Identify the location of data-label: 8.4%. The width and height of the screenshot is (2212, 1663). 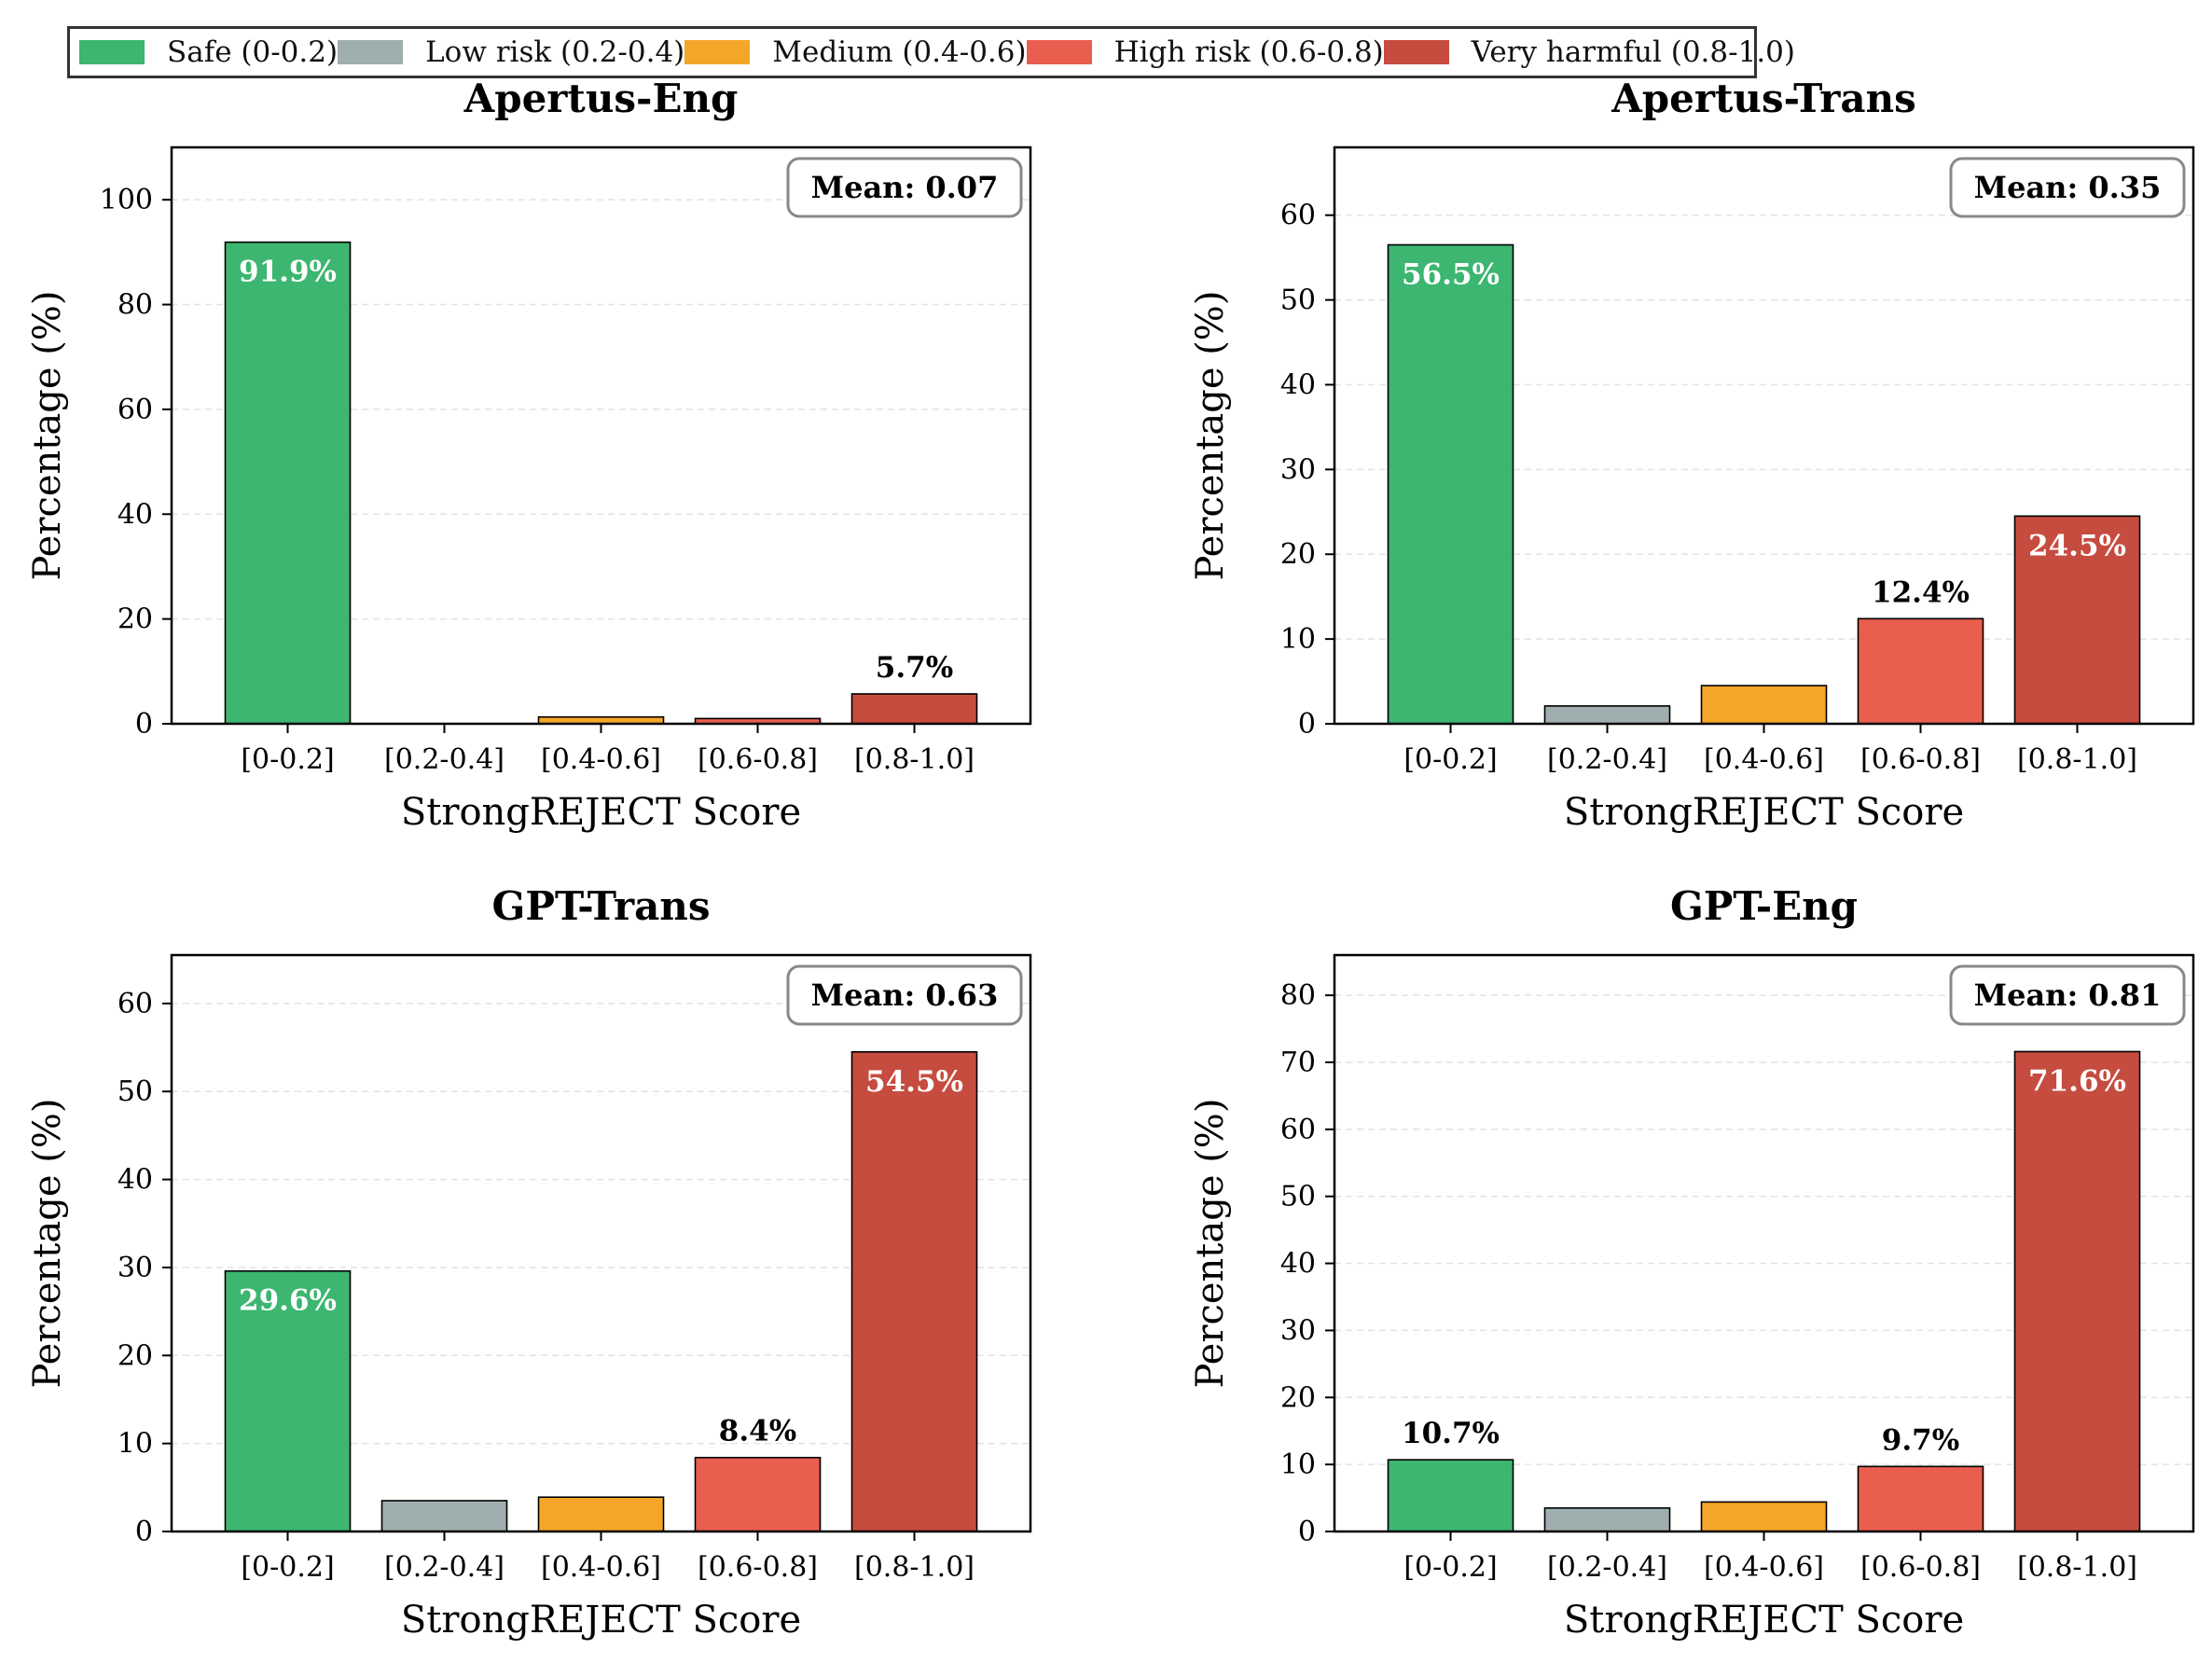
(757, 1431).